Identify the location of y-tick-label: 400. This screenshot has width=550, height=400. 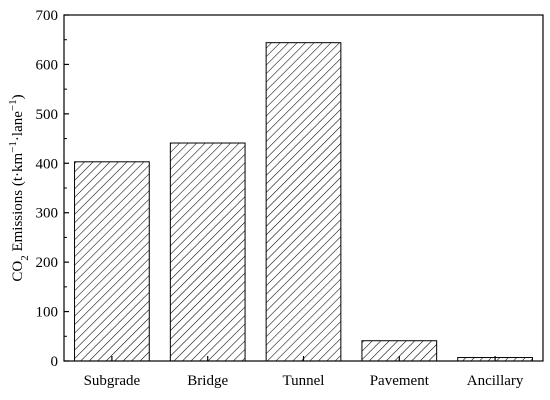
(47, 164).